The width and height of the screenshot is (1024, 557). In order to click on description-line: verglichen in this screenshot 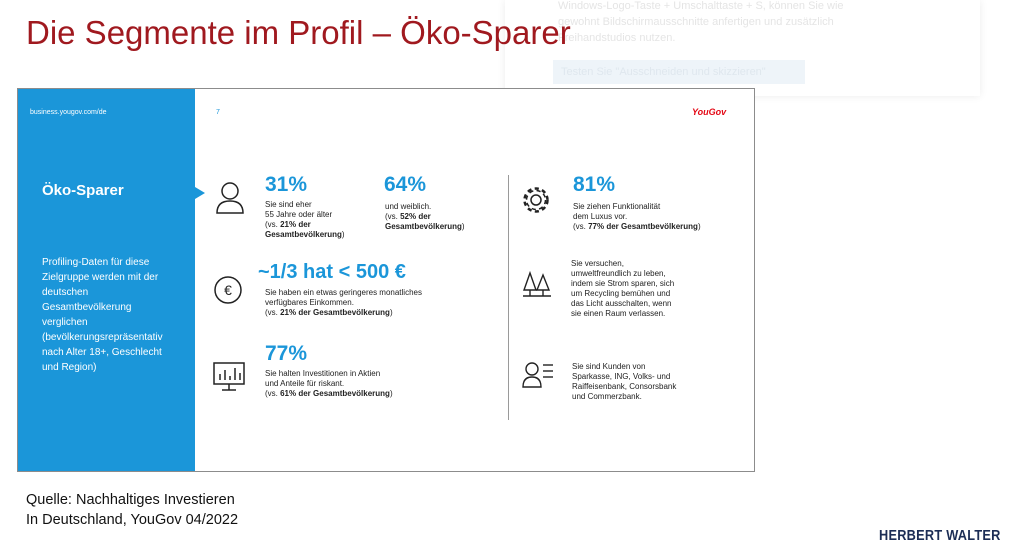, I will do `click(65, 322)`.